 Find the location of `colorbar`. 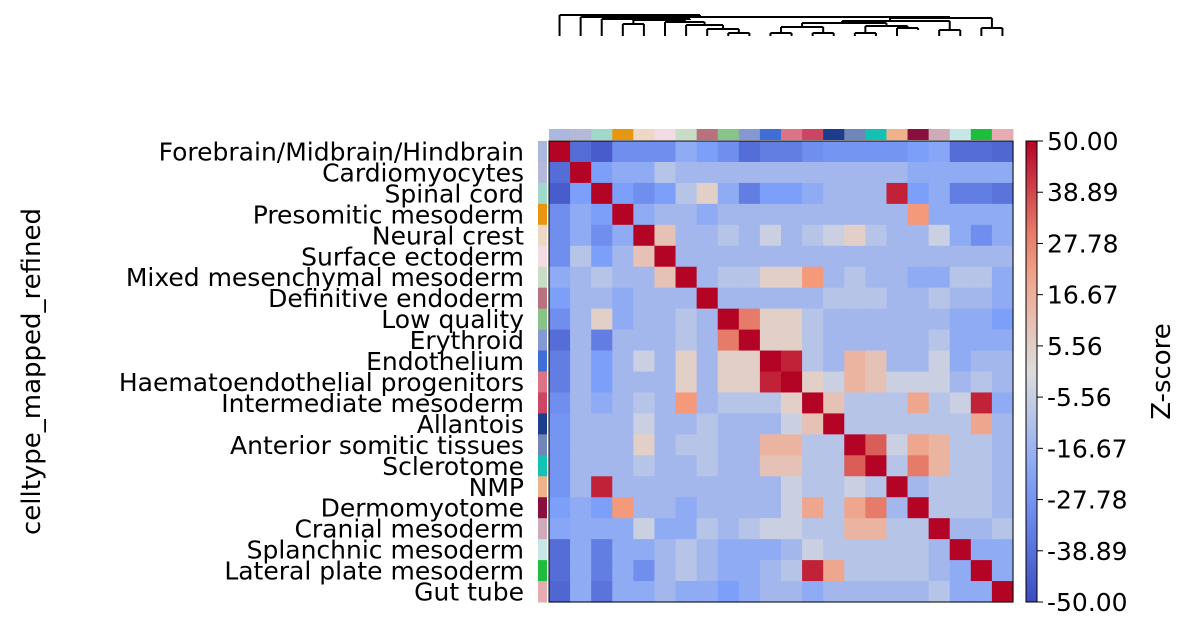

colorbar is located at coordinates (1031, 371).